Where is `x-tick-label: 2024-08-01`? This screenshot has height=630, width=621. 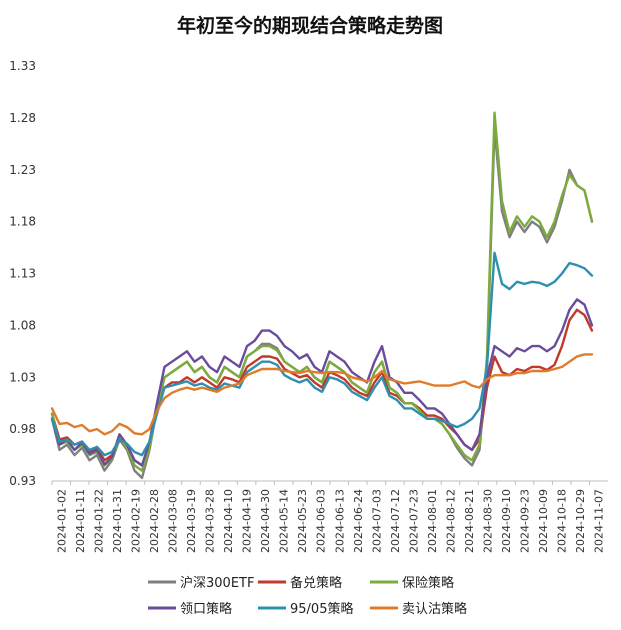
x-tick-label: 2024-08-01 is located at coordinates (432, 521).